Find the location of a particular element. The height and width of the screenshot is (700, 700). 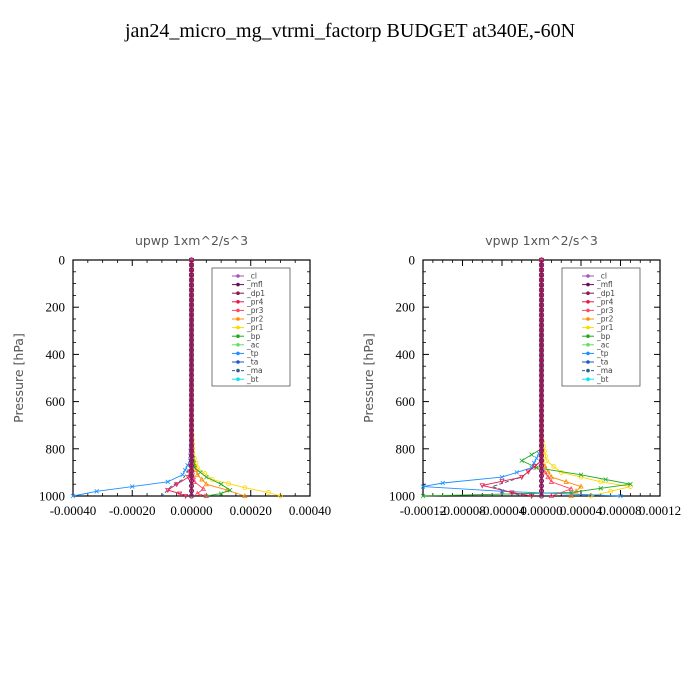

legend-label: _cl is located at coordinates (601, 276).